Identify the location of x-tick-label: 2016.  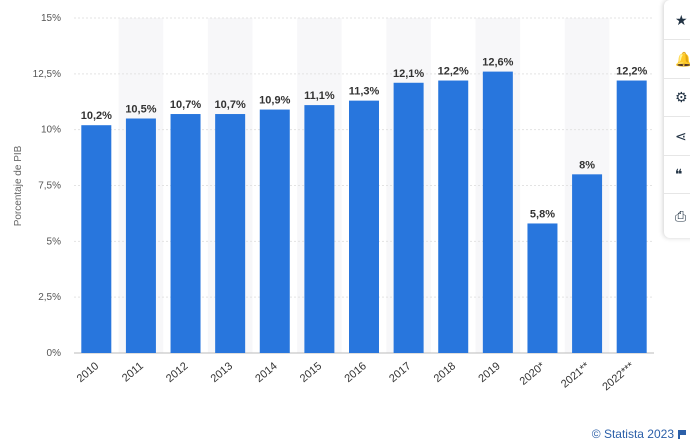
(355, 372).